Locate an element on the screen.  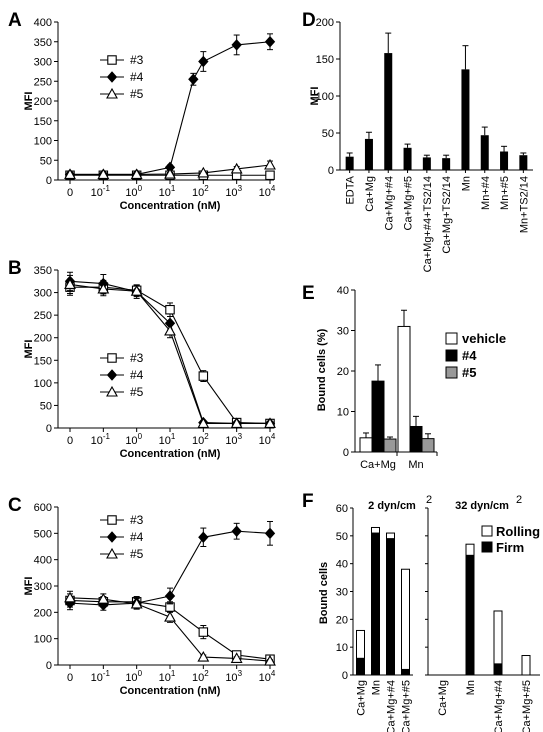
x-tick-label: 10² is located at coordinates (200, 191).